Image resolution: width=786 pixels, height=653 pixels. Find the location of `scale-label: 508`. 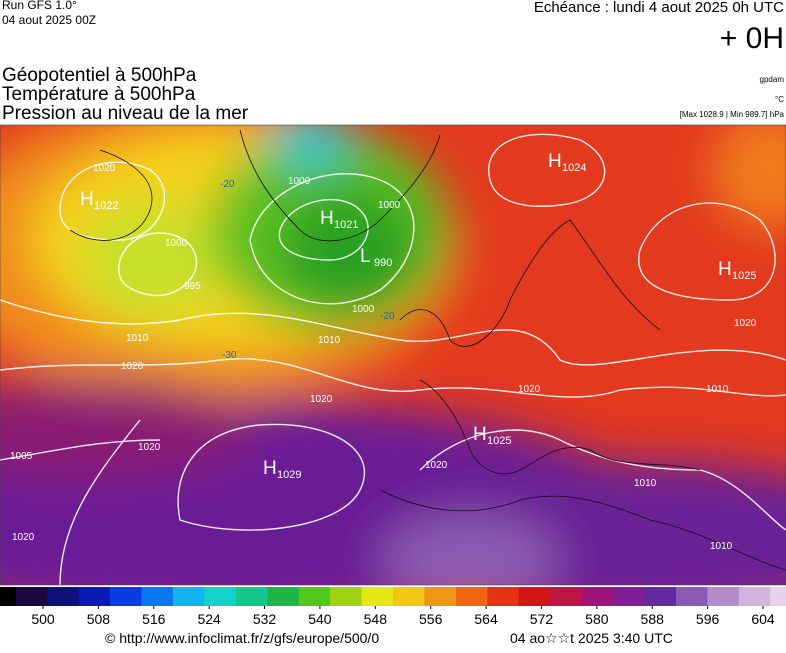

scale-label: 508 is located at coordinates (99, 619).